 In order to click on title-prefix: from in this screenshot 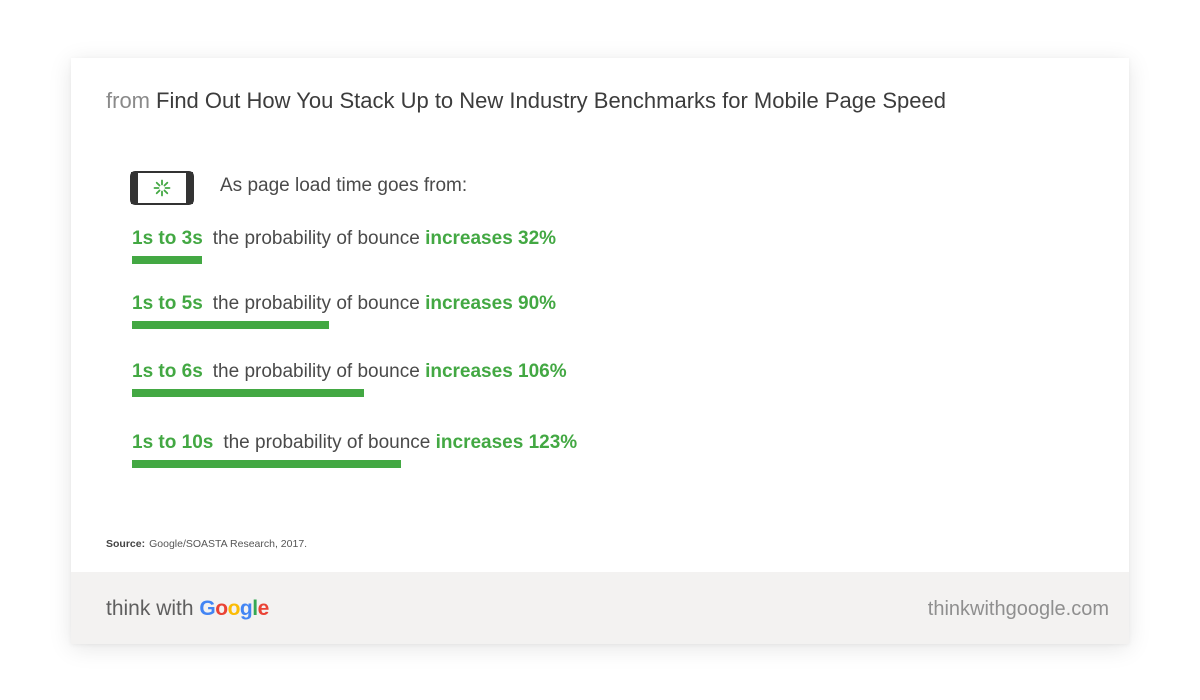, I will do `click(128, 100)`.